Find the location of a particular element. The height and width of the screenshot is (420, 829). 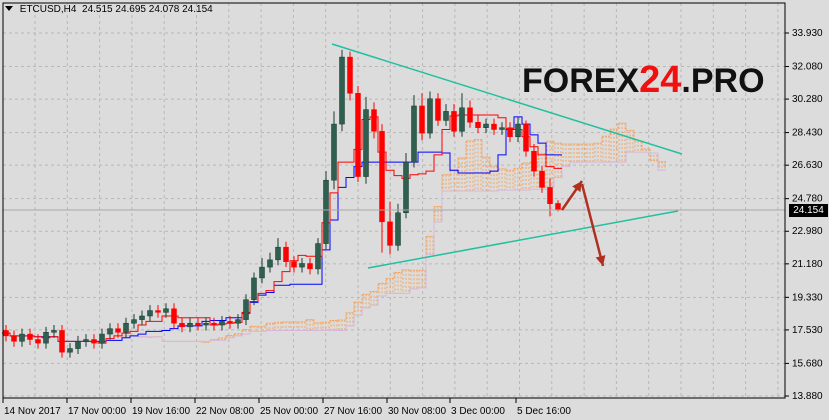

down-arrow-icon is located at coordinates (593, 225).